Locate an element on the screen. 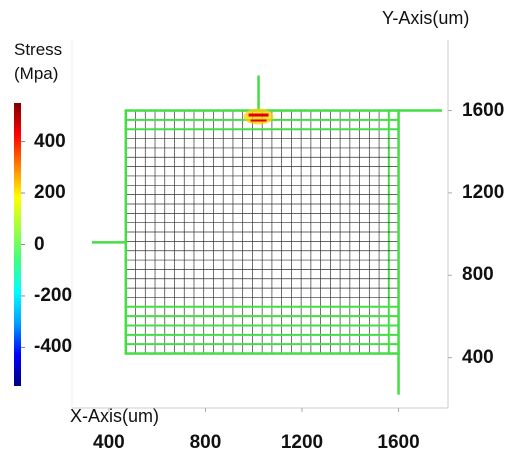  y-tick-label: 800 is located at coordinates (478, 275).